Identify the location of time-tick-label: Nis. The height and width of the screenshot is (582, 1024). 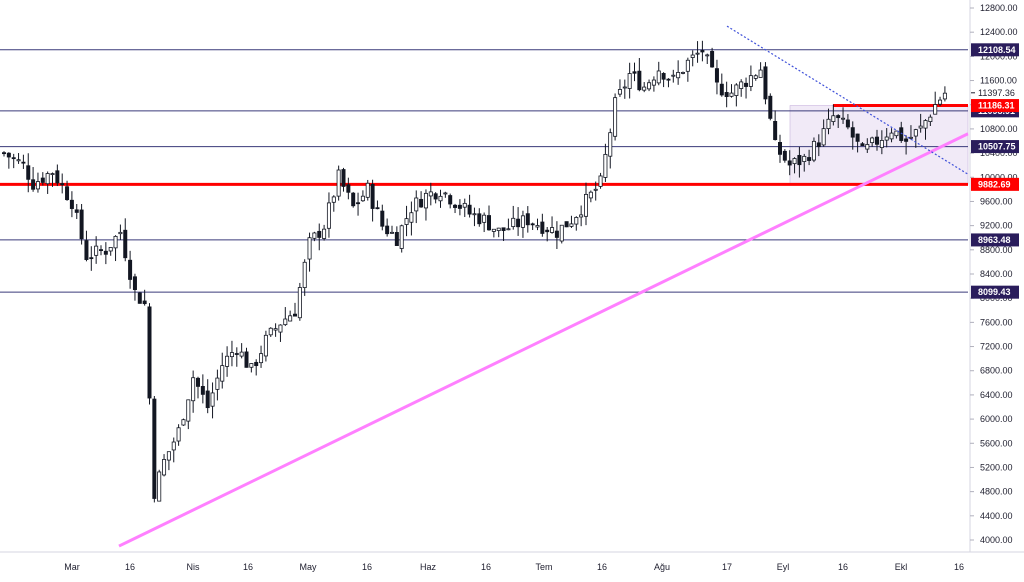
(193, 567).